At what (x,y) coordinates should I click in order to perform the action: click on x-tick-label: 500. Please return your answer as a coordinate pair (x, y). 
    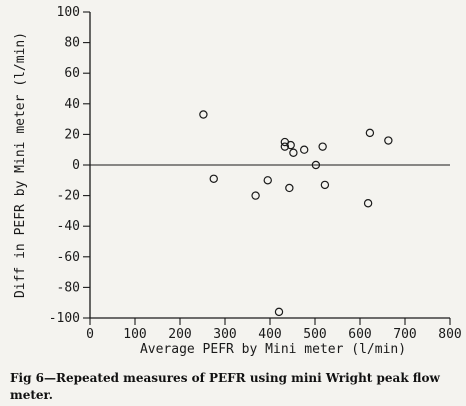
    Looking at the image, I should click on (314, 334).